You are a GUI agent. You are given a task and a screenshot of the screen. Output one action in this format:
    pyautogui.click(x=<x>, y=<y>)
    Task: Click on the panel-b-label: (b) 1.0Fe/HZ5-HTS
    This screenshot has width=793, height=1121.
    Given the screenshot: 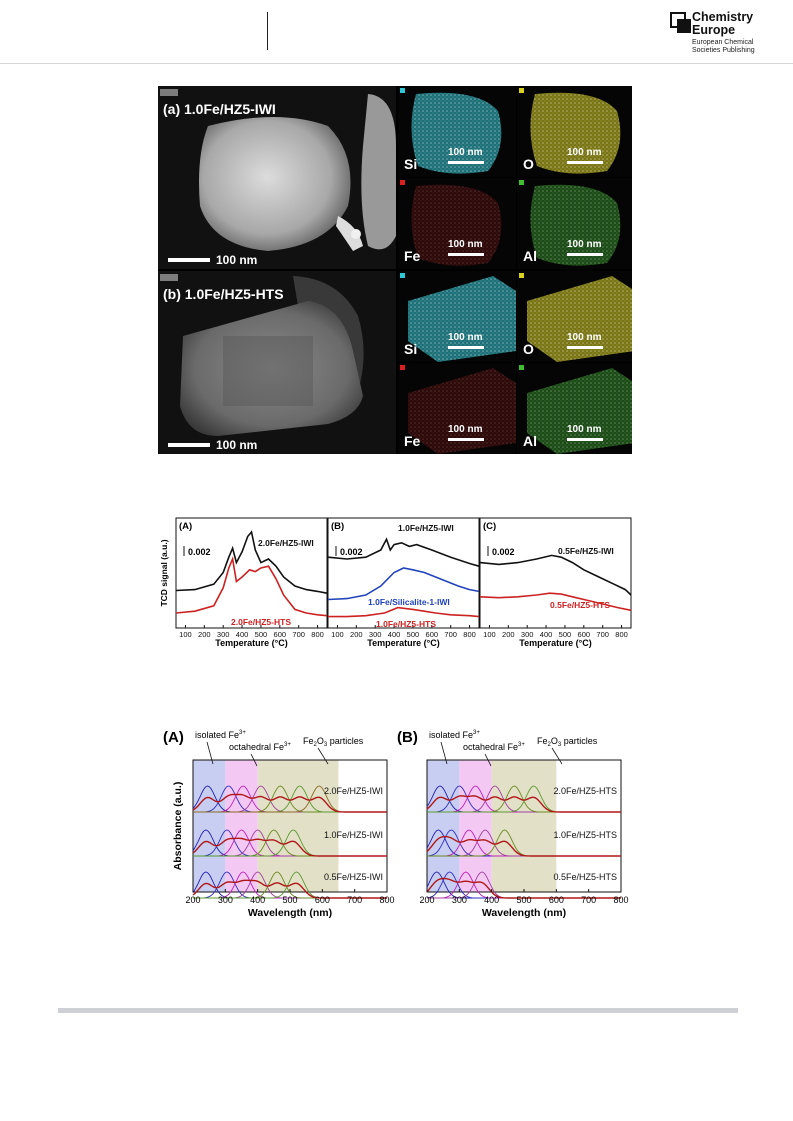 What is the action you would take?
    pyautogui.click(x=223, y=294)
    